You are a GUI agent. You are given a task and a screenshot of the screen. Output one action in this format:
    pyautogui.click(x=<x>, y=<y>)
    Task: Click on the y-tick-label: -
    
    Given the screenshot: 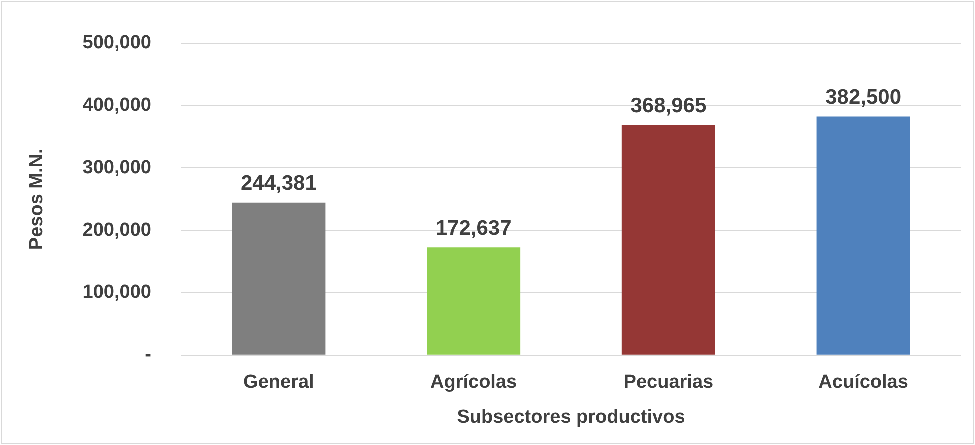 What is the action you would take?
    pyautogui.click(x=148, y=355)
    